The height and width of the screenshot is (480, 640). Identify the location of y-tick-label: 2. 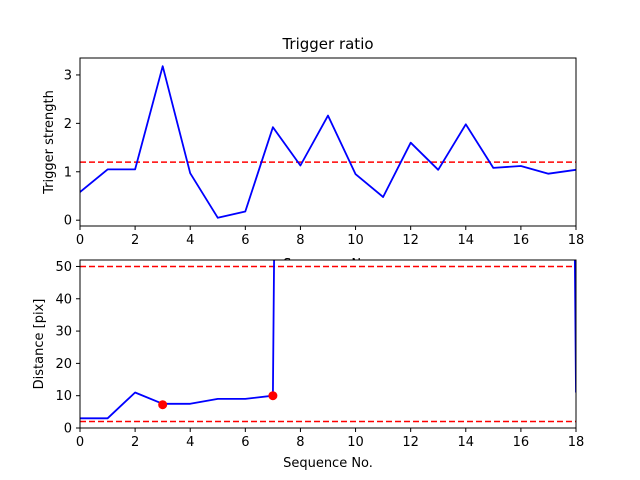
(68, 124).